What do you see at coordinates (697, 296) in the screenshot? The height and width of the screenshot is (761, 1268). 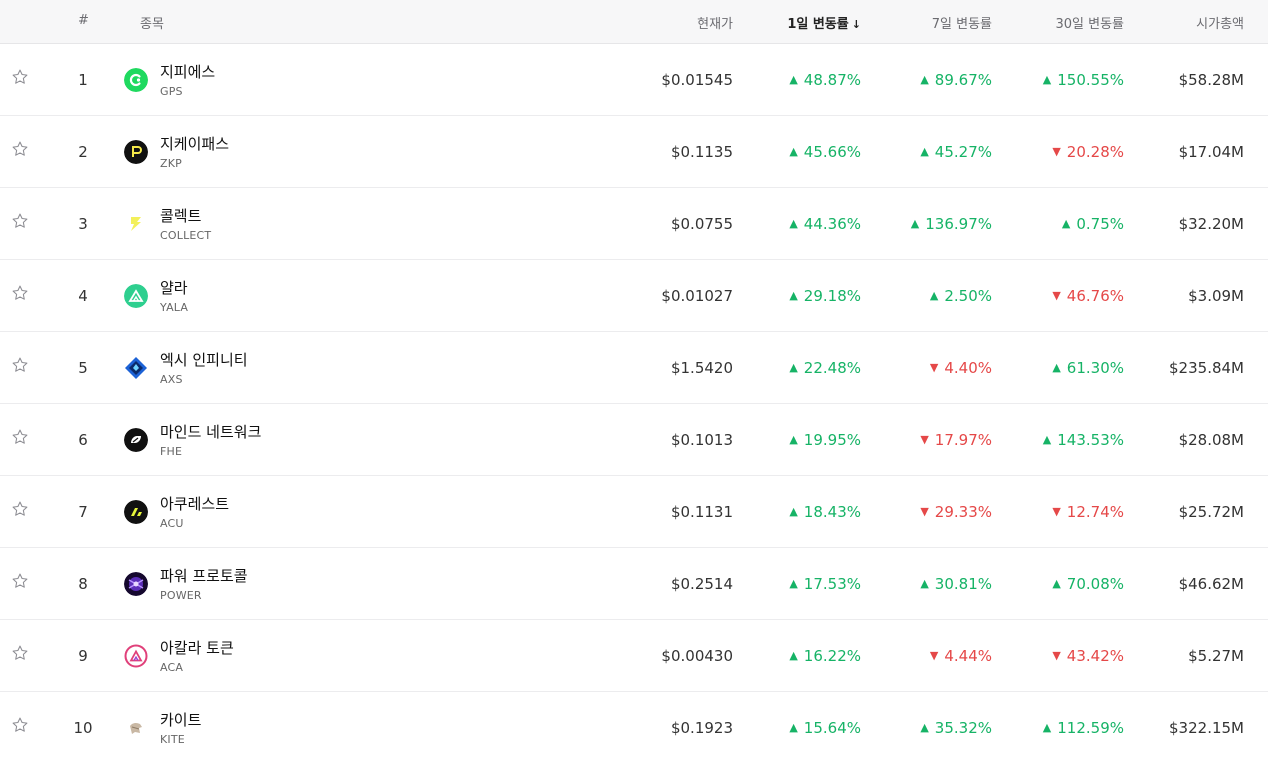 I see `current-price: $0.01027` at bounding box center [697, 296].